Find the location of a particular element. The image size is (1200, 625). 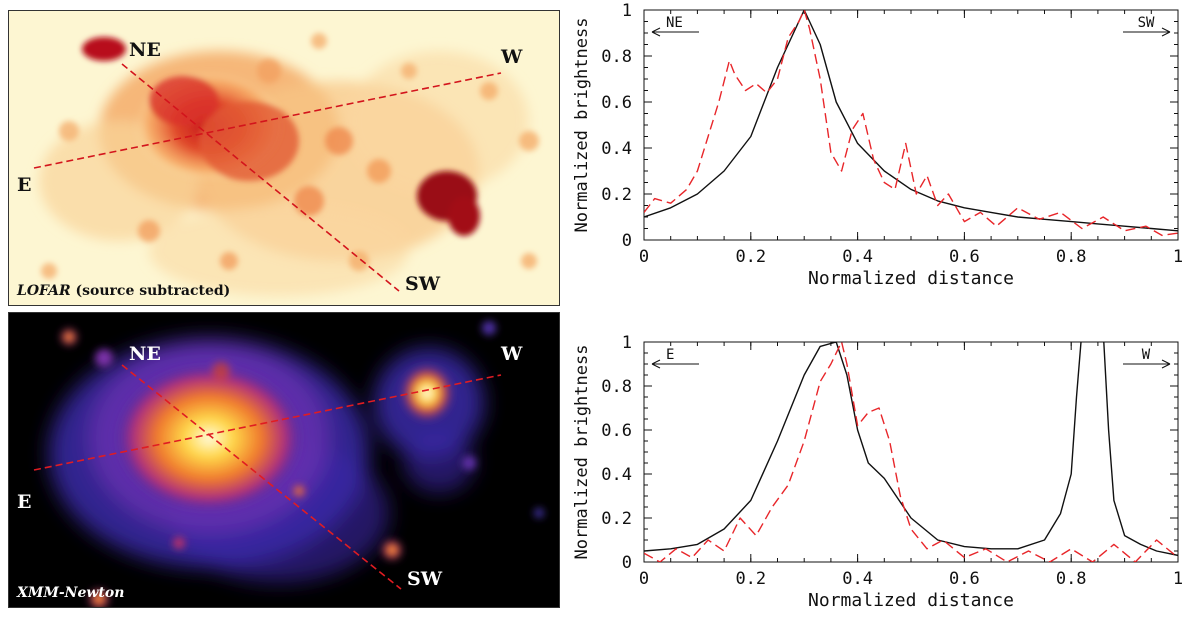

lofar-caption-name: LOFAR is located at coordinates (44, 291).